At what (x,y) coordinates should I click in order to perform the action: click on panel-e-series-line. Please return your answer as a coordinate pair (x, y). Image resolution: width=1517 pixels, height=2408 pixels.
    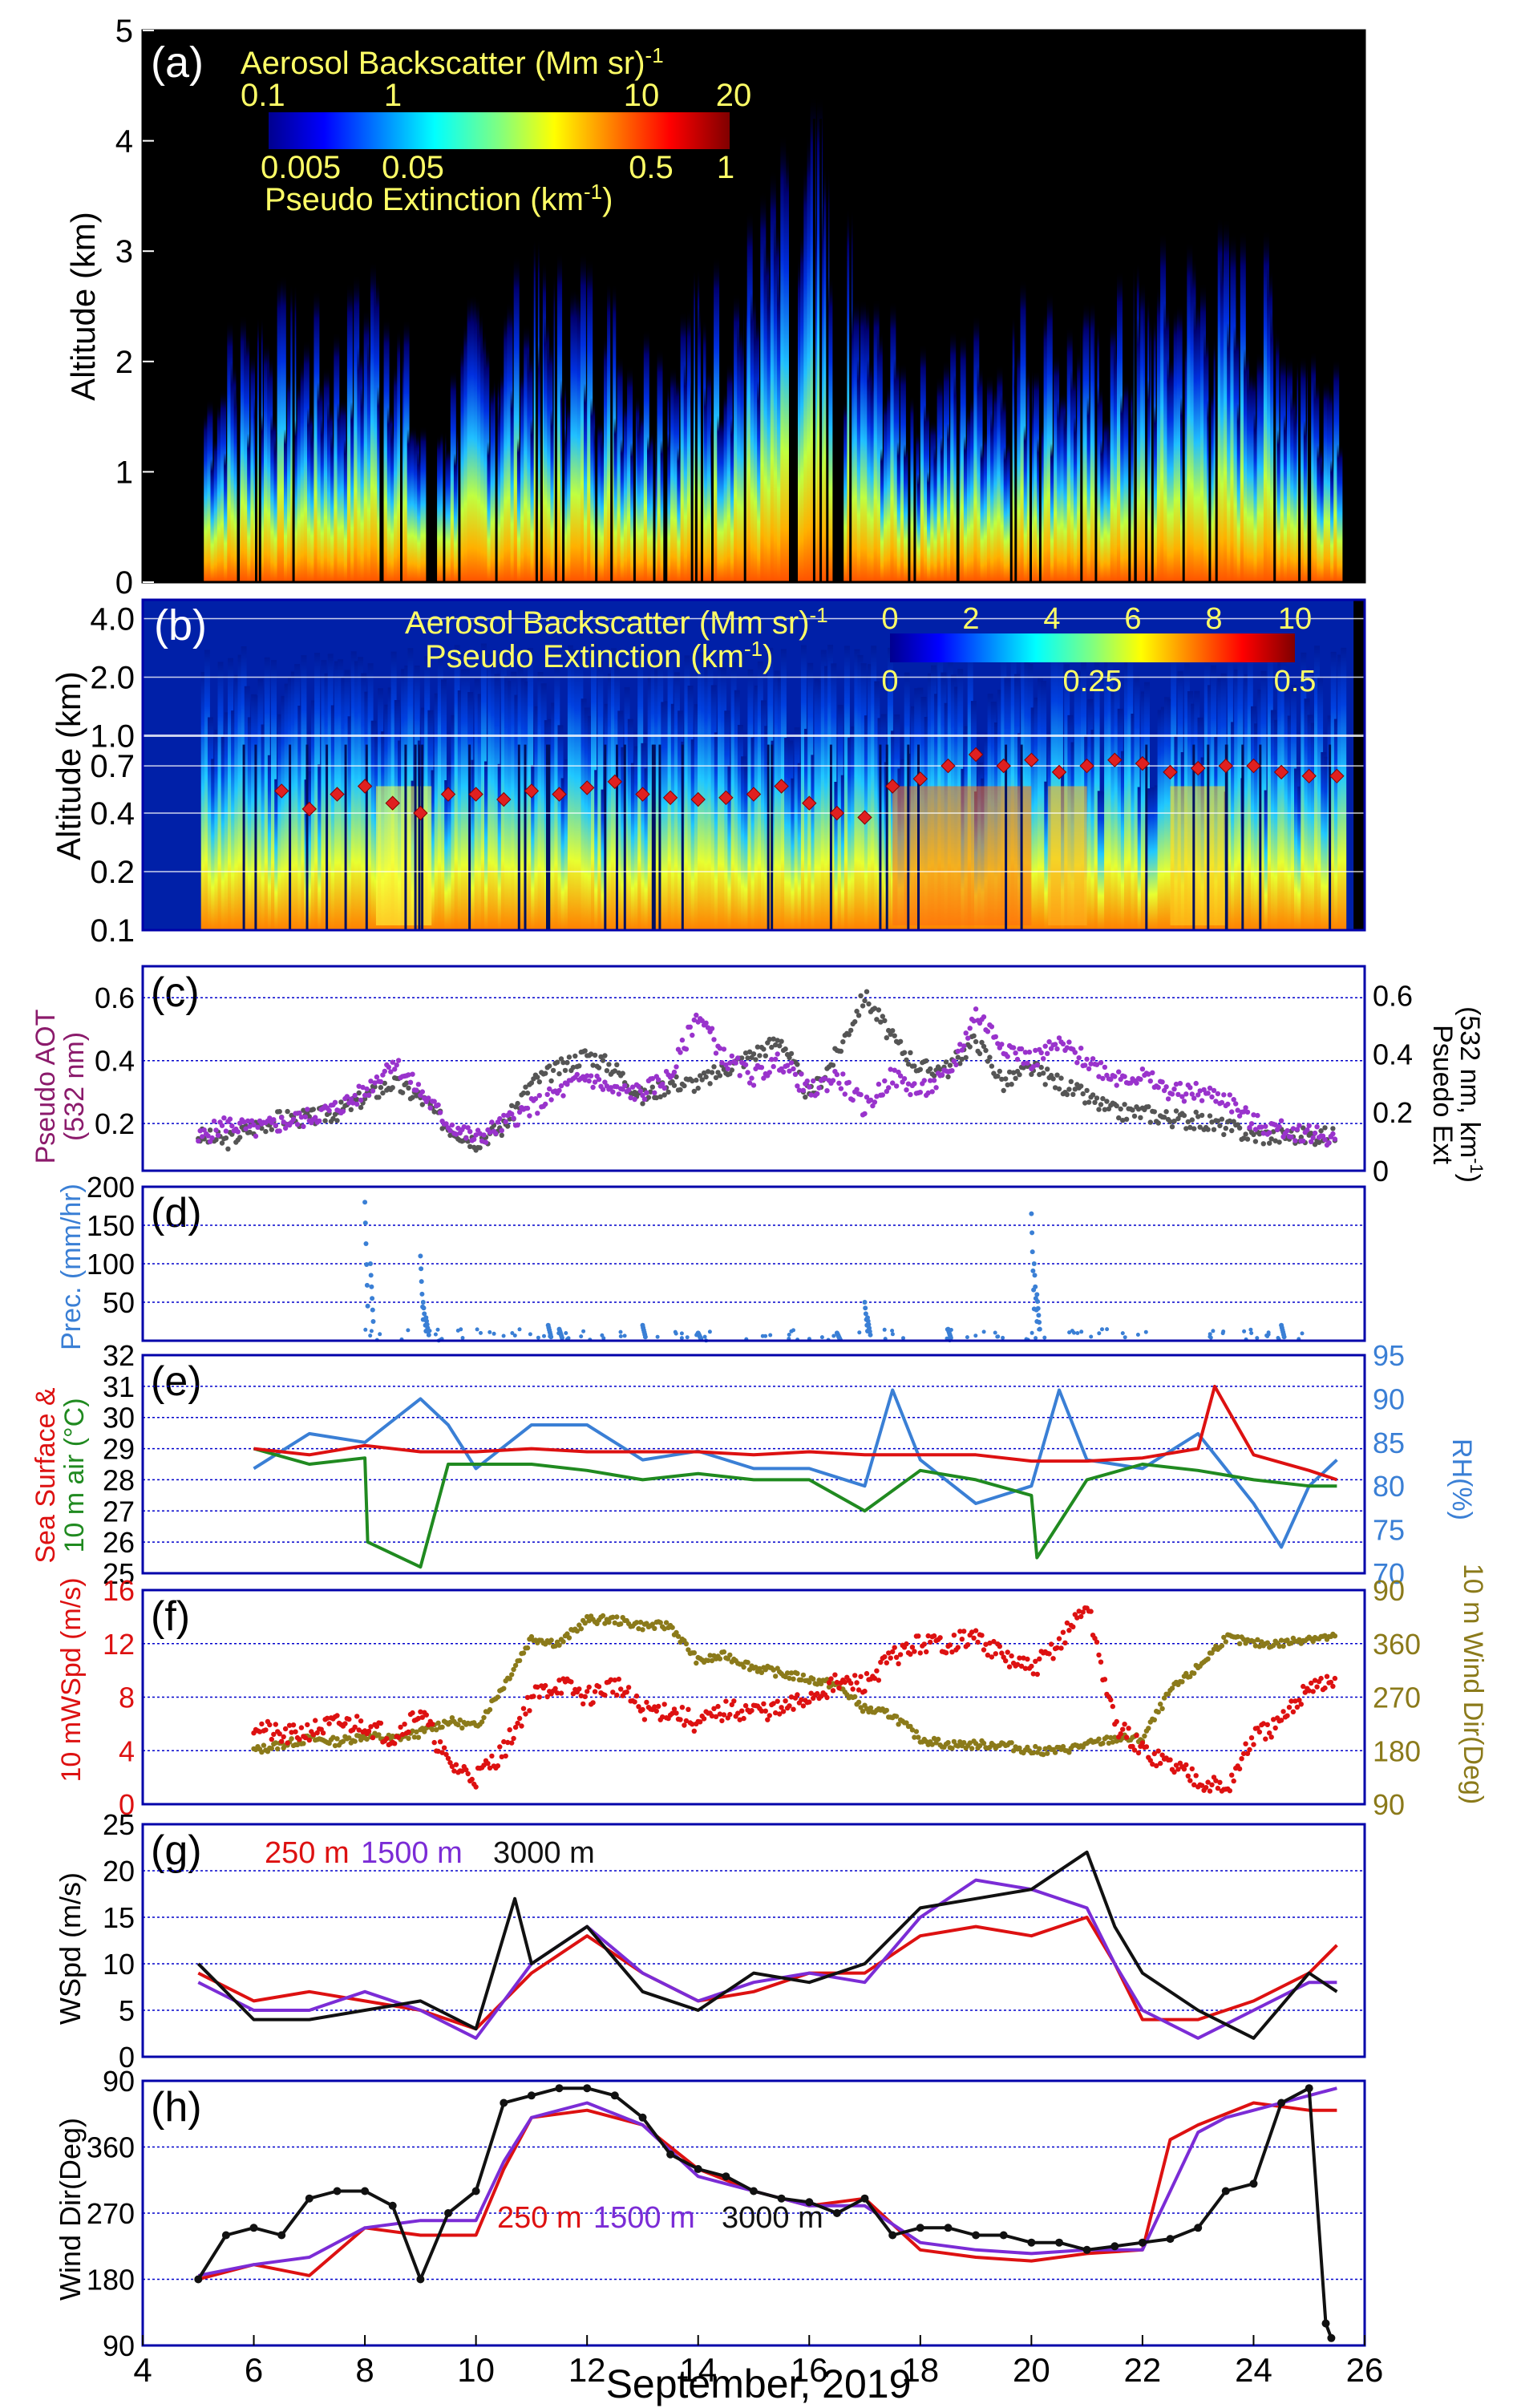
    Looking at the image, I should click on (795, 1433).